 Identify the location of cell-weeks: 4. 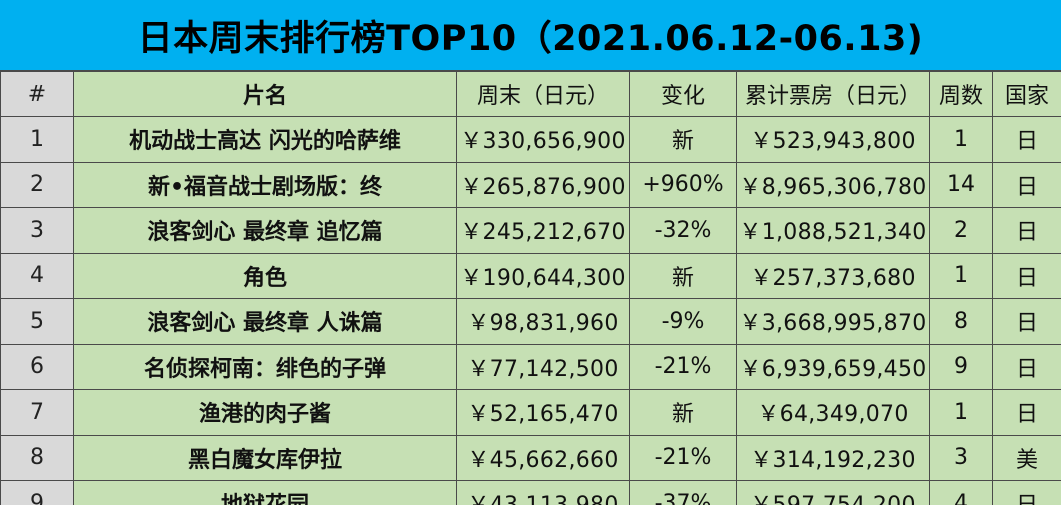
(961, 492).